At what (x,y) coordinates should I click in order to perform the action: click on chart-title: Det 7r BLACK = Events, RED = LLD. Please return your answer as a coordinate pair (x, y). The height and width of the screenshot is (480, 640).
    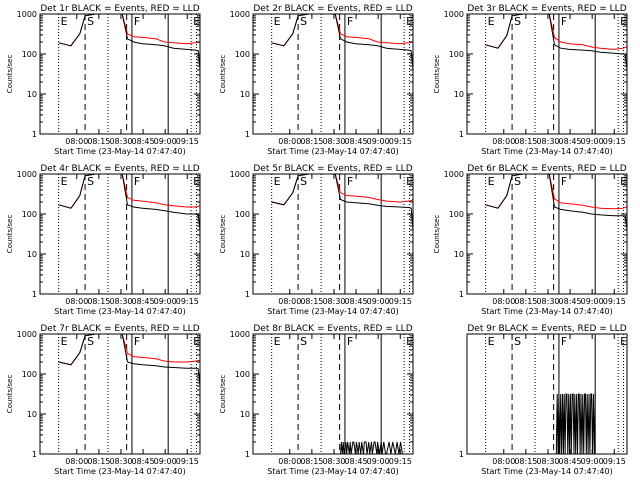
    Looking at the image, I should click on (119, 329).